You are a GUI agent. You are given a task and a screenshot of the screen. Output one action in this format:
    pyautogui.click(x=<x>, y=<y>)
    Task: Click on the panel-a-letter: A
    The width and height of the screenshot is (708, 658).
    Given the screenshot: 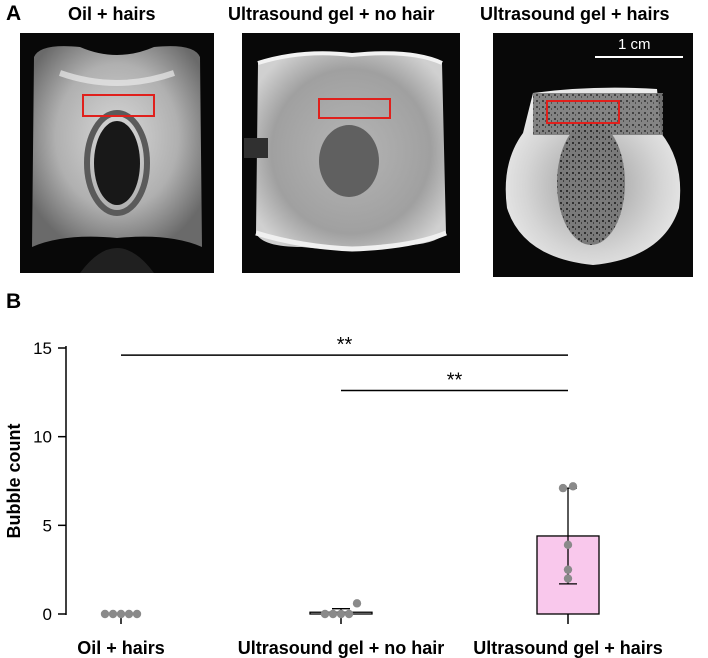 What is the action you would take?
    pyautogui.click(x=14, y=13)
    